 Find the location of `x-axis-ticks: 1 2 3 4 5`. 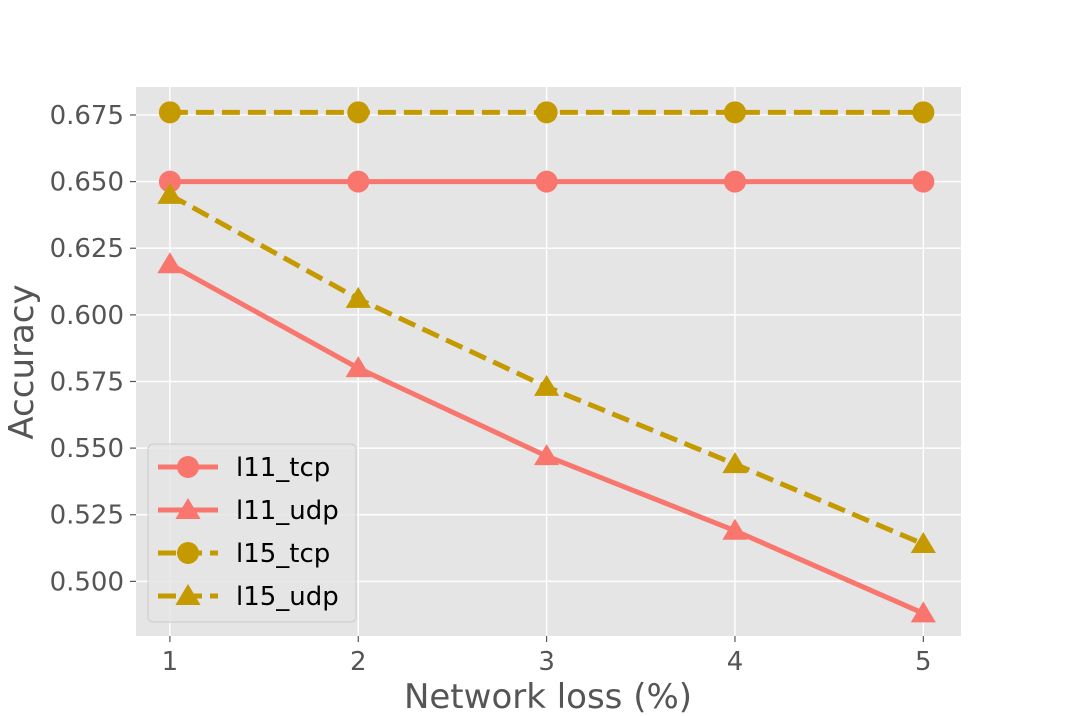

x-axis-ticks: 1 2 3 4 5 is located at coordinates (547, 656).